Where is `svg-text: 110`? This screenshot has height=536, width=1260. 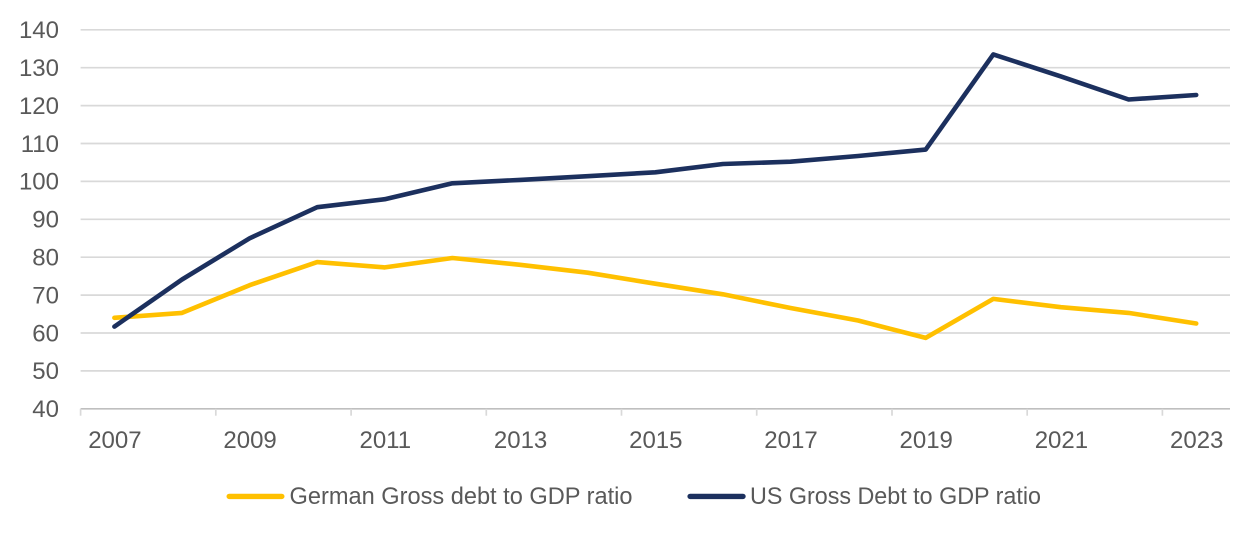 svg-text: 110 is located at coordinates (40, 144).